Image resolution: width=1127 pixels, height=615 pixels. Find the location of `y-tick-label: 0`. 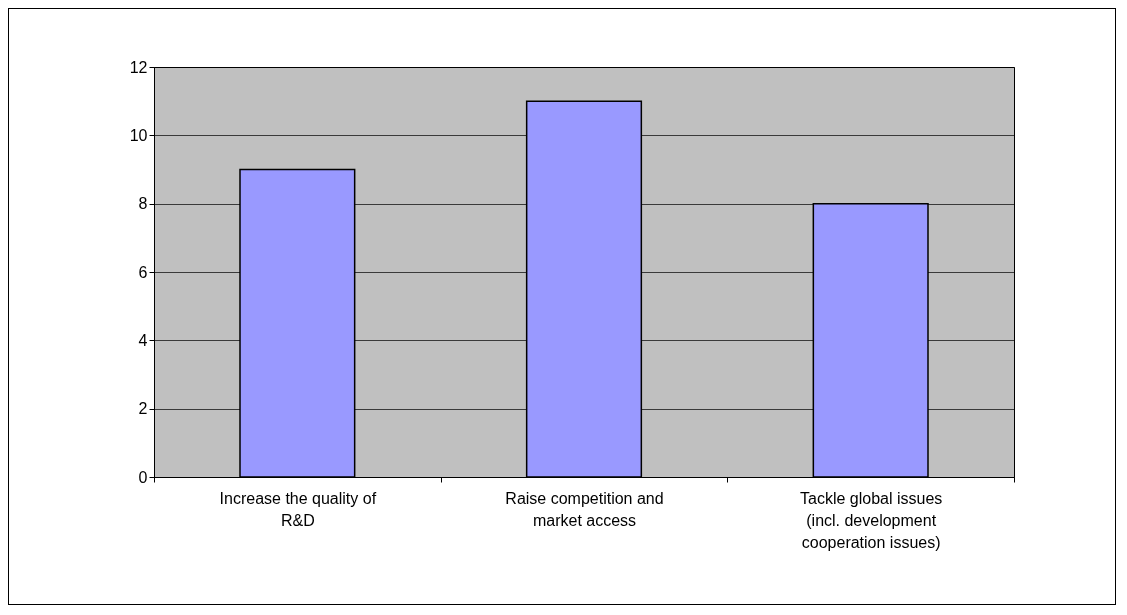

y-tick-label: 0 is located at coordinates (143, 477).